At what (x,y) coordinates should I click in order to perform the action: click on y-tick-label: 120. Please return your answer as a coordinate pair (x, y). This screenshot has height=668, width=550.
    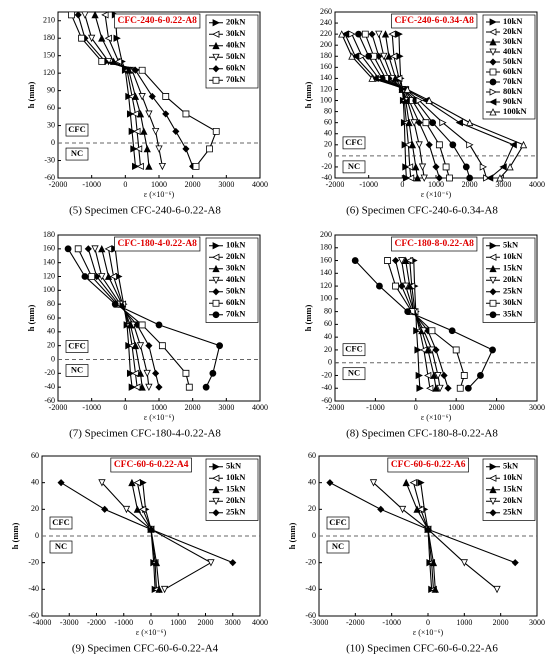
    Looking at the image, I should click on (326, 88).